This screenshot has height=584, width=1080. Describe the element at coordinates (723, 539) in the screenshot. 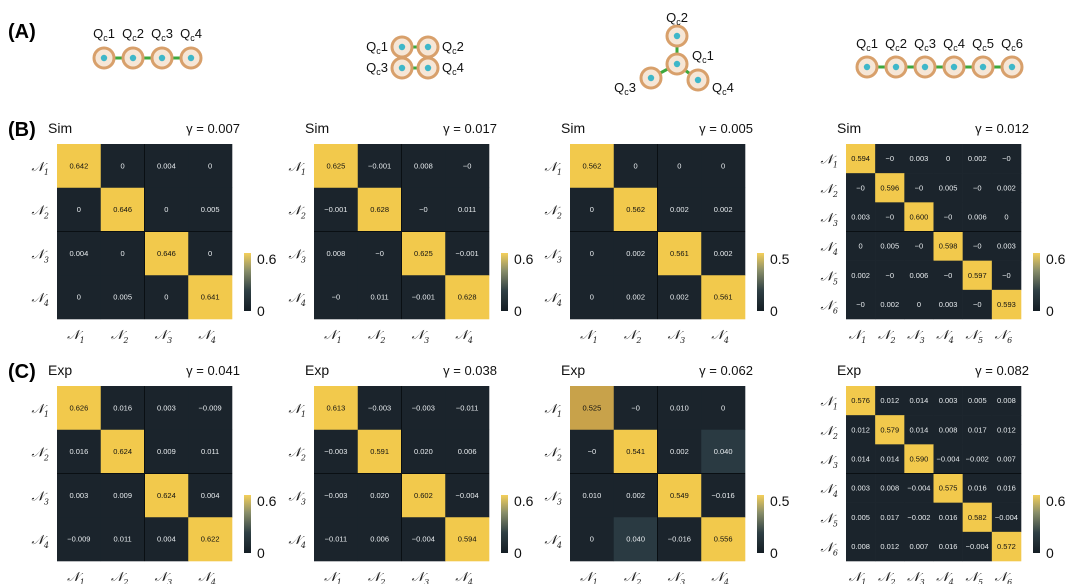

I see `cell-value-label: 0.556` at that location.